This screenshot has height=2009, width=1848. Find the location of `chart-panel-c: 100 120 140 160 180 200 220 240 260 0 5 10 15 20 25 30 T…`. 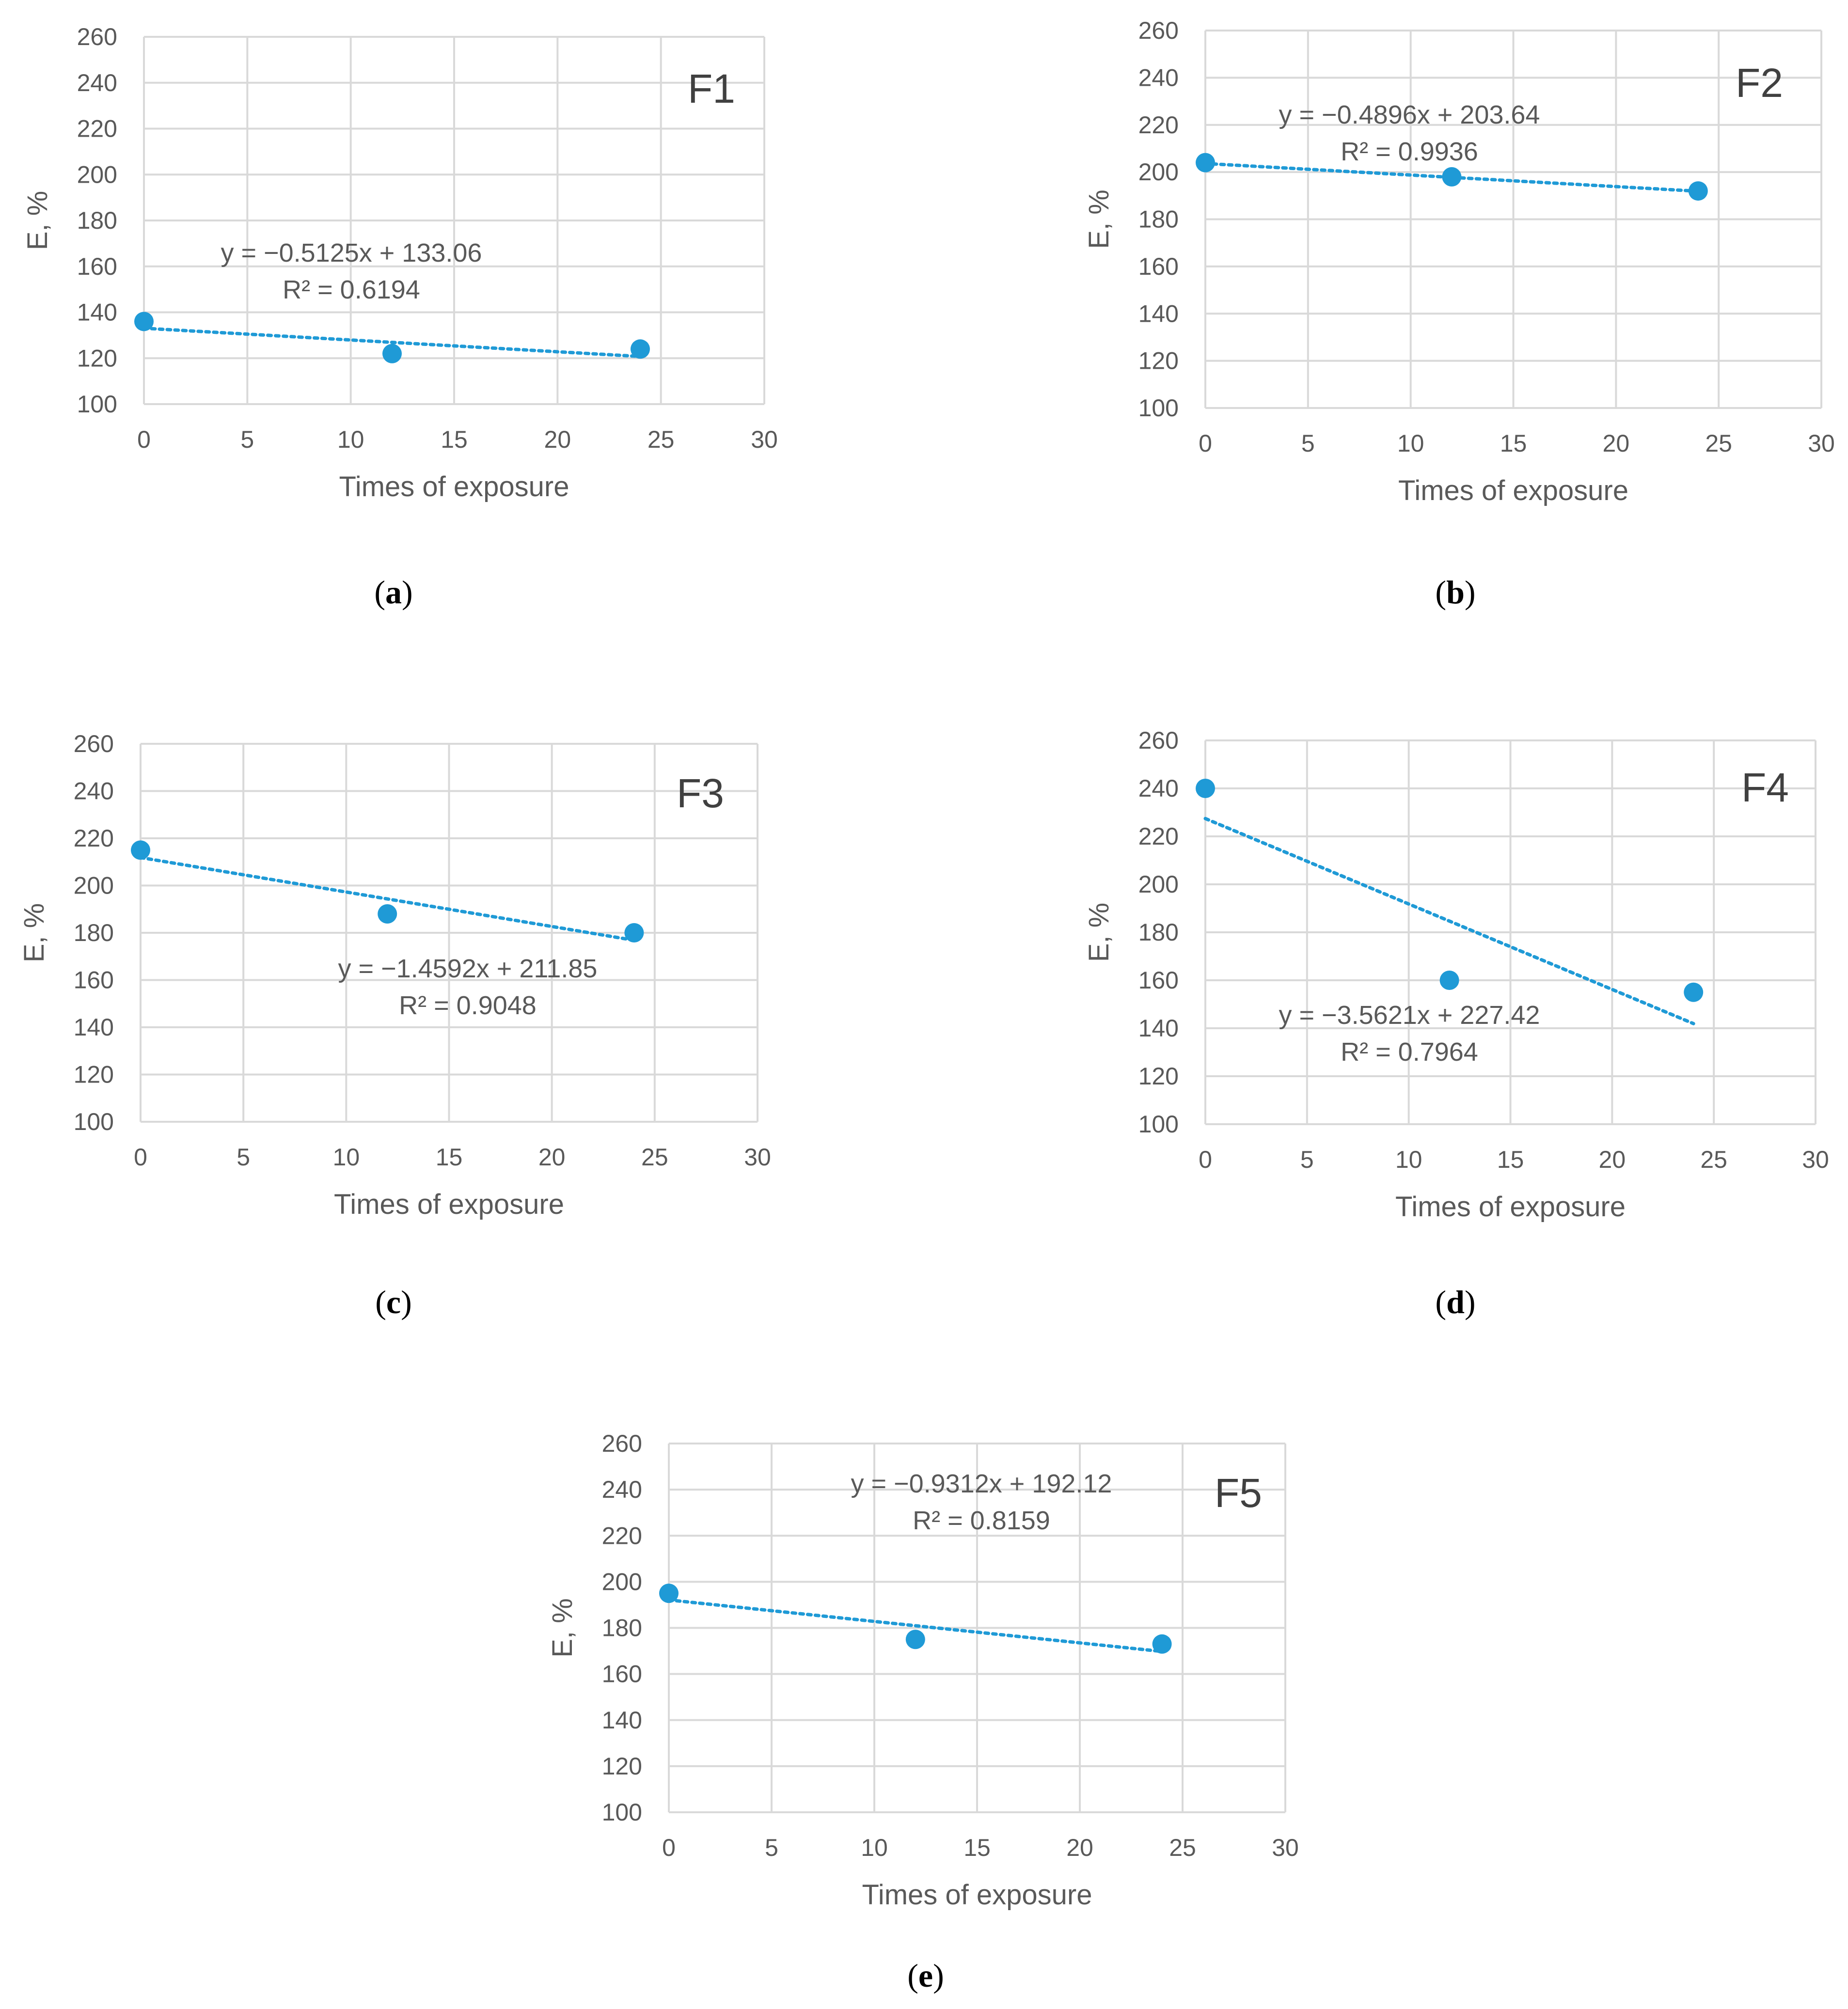

chart-panel-c: 100 120 140 160 180 200 220 240 260 0 5 10 15 20 25 30 T… is located at coordinates (394, 1025).